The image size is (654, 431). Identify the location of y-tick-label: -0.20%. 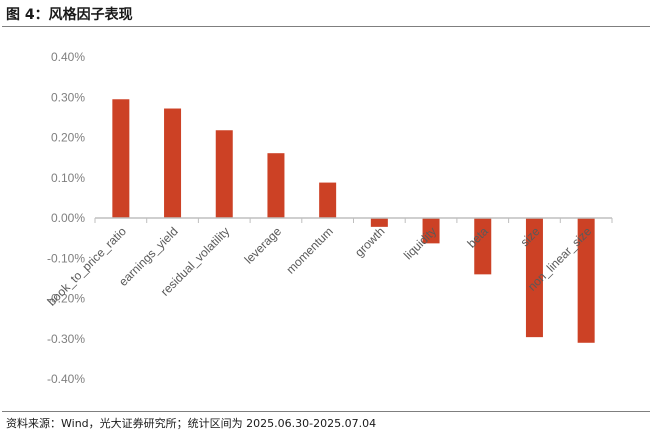
(66, 299).